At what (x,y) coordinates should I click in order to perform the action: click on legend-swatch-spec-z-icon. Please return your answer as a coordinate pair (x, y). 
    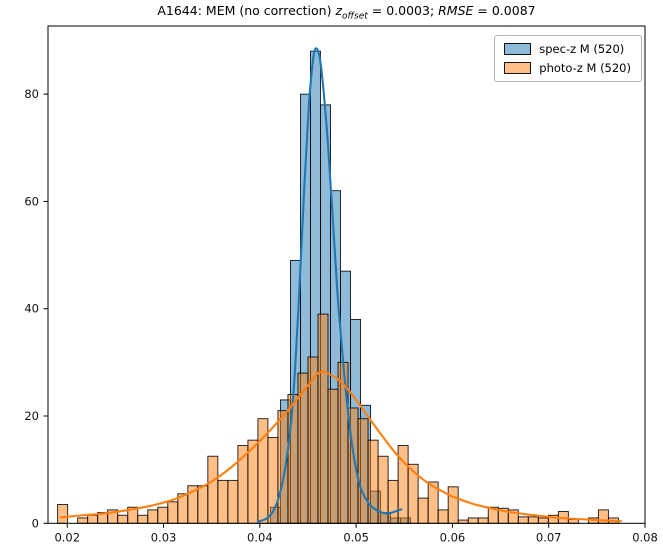
    Looking at the image, I should click on (518, 49).